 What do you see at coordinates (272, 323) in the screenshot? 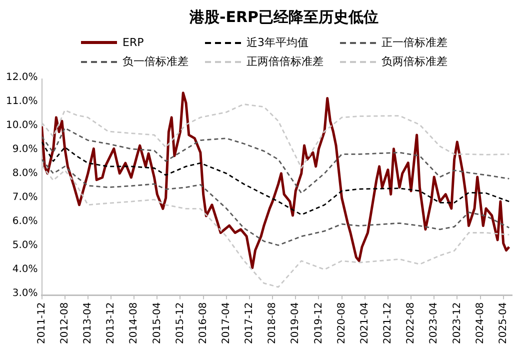
I see `x-tick-label: 2018-08` at bounding box center [272, 323].